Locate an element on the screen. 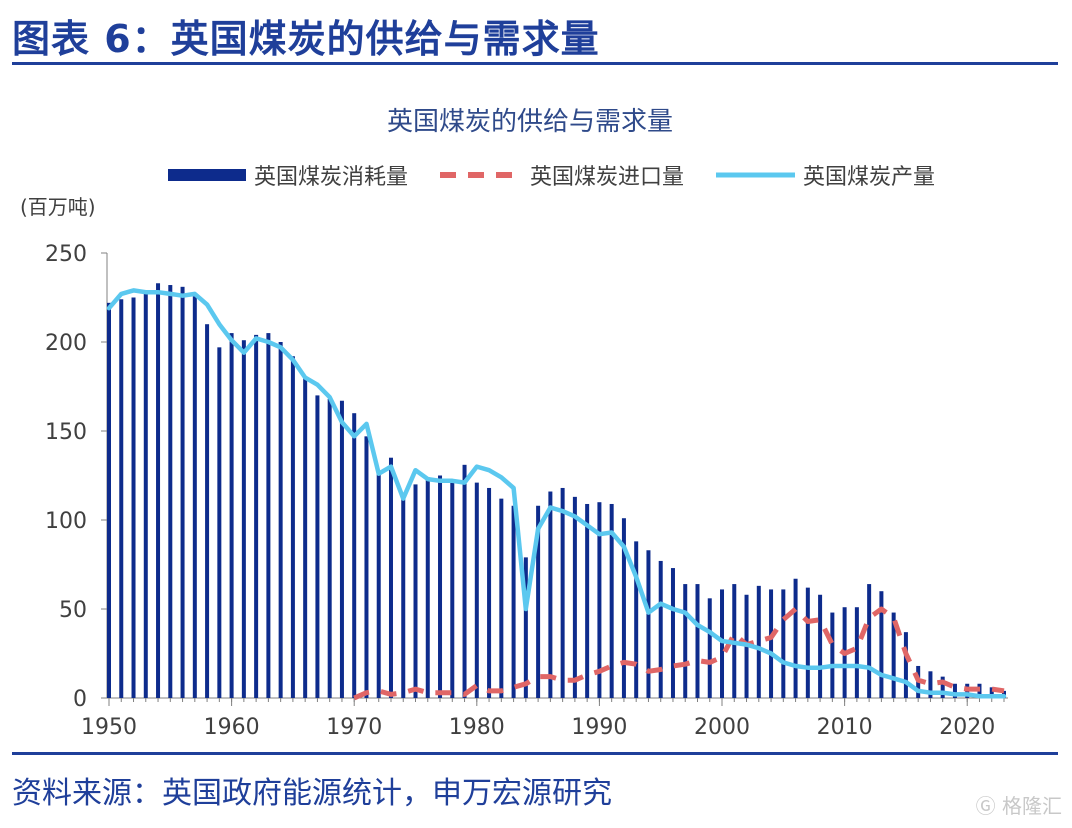 The width and height of the screenshot is (1072, 828). x-tick-label: 1990 is located at coordinates (599, 727).